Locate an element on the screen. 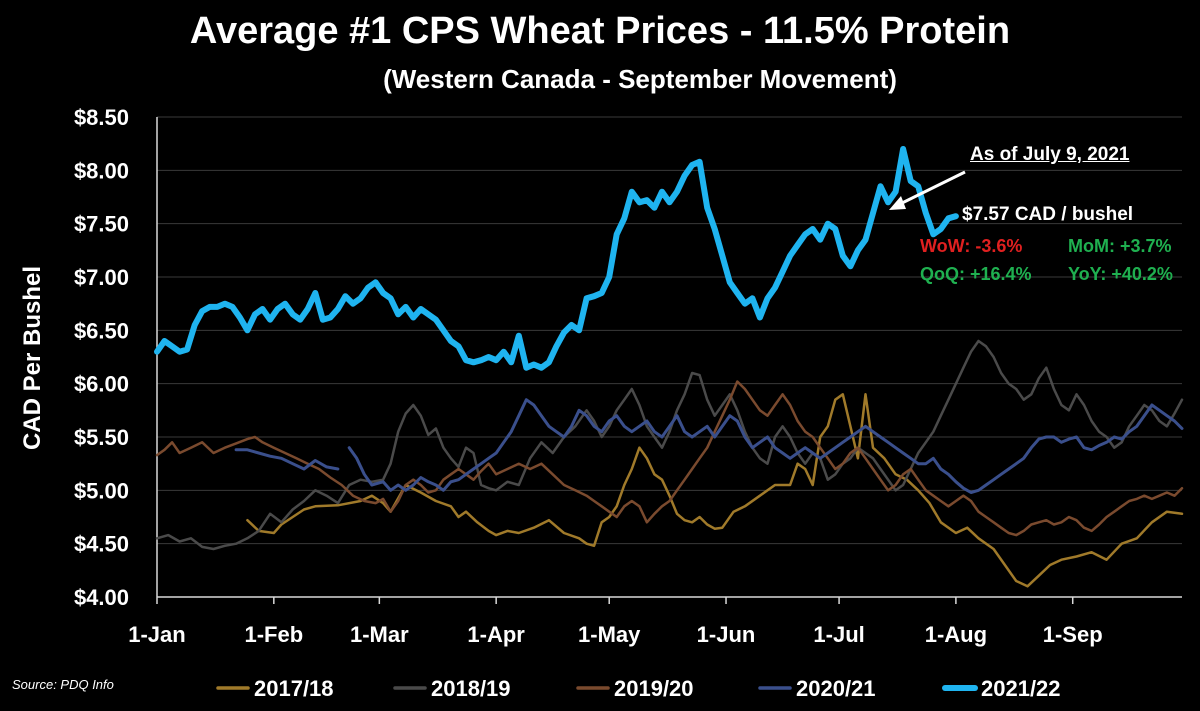 This screenshot has width=1200, height=711. stat-wow: WoW: -3.6% is located at coordinates (971, 246).